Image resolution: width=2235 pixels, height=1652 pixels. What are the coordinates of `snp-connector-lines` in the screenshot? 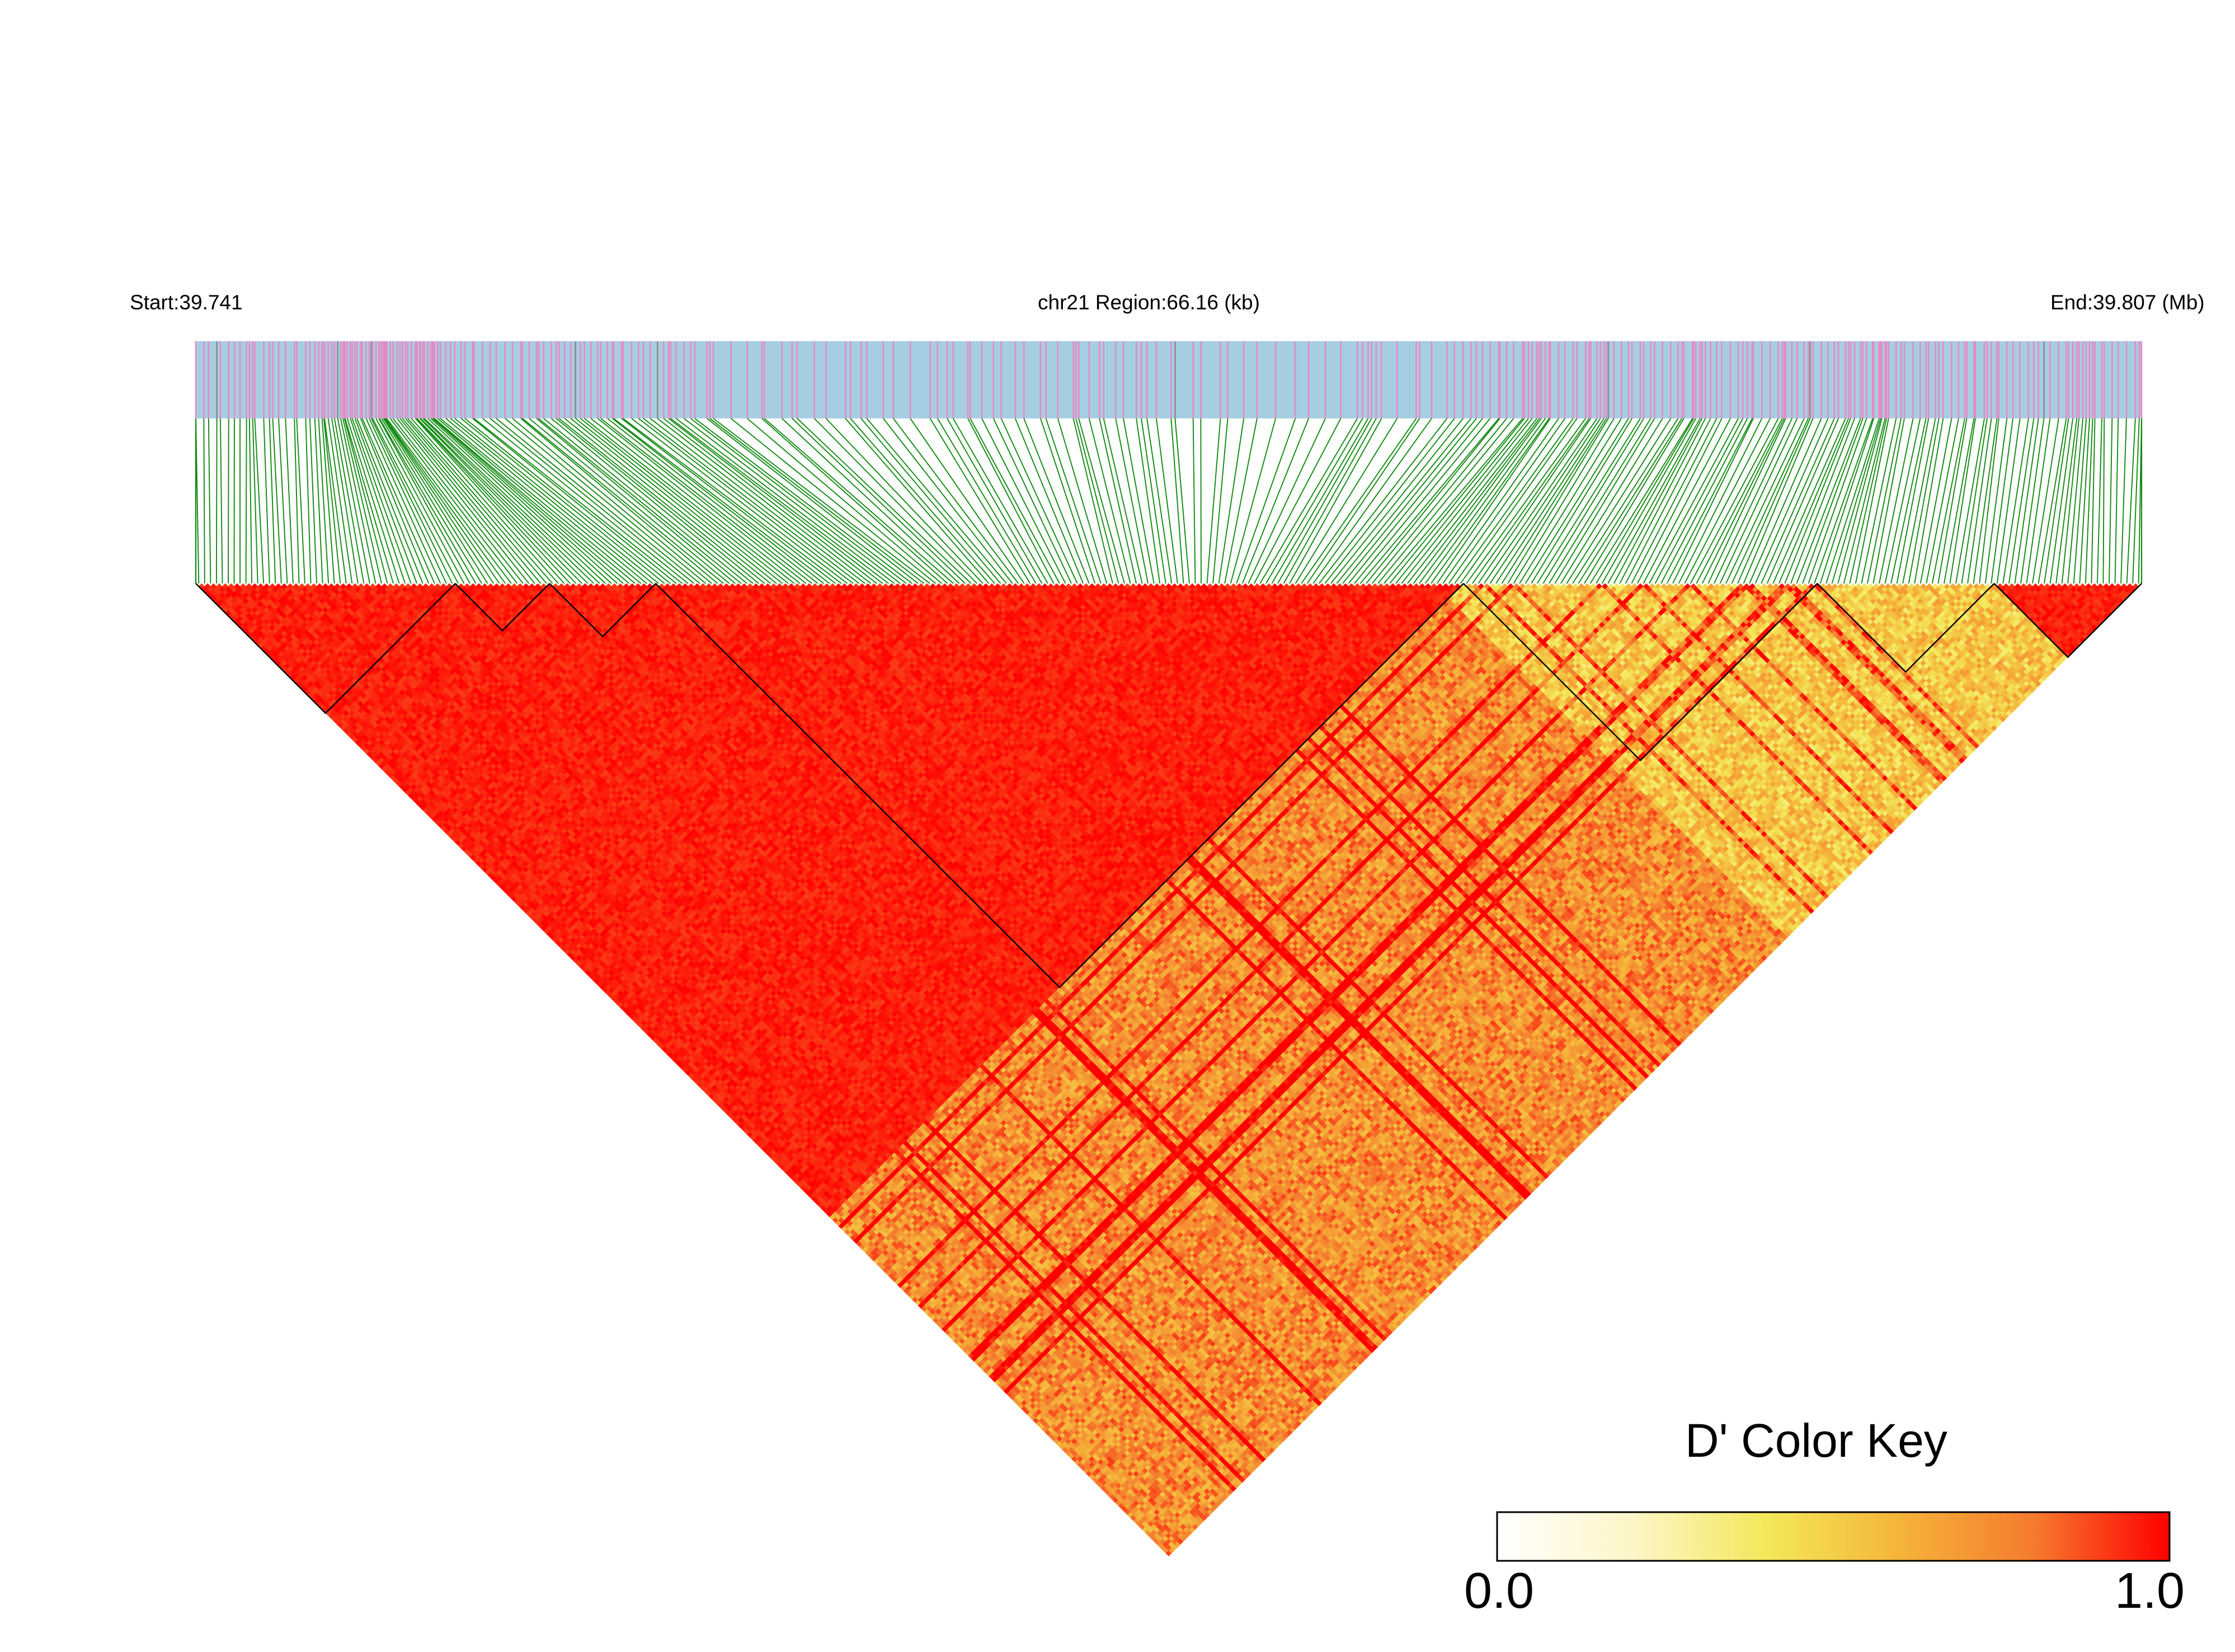 It's located at (1169, 501).